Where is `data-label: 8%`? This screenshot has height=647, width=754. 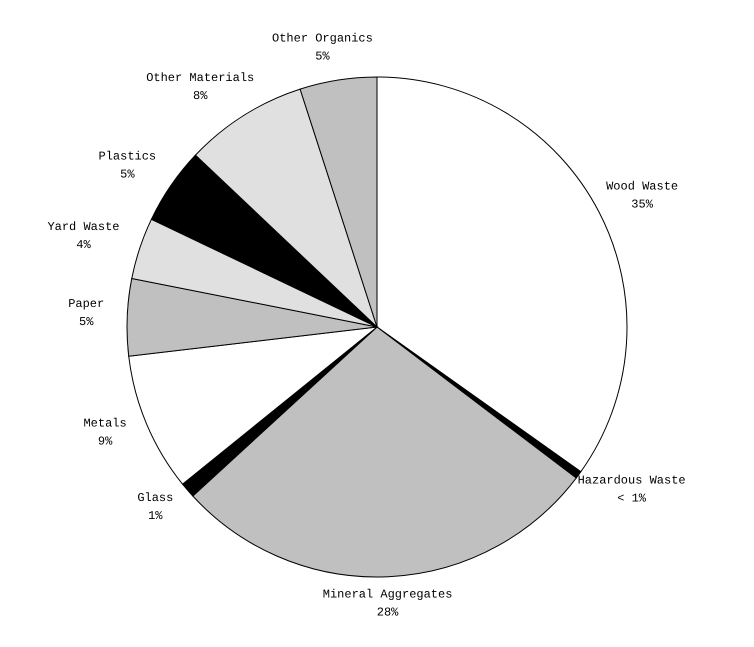
data-label: 8% is located at coordinates (200, 96).